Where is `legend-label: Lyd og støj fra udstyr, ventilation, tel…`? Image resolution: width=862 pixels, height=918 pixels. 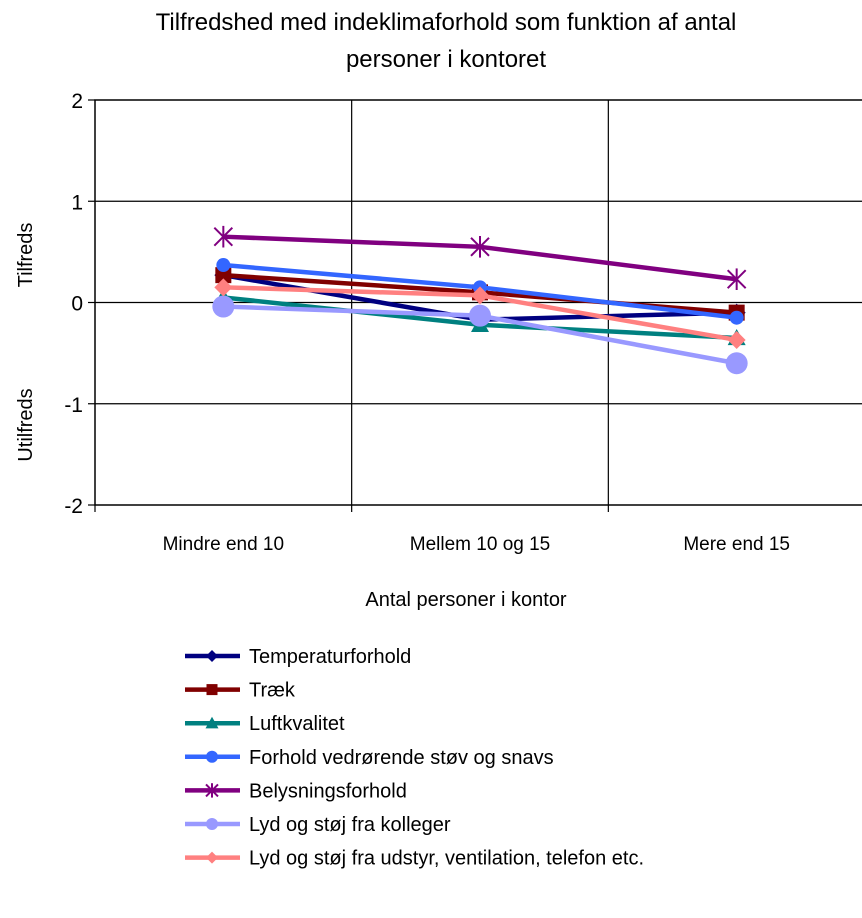
legend-label: Lyd og støj fra udstyr, ventilation, tel… is located at coordinates (446, 859).